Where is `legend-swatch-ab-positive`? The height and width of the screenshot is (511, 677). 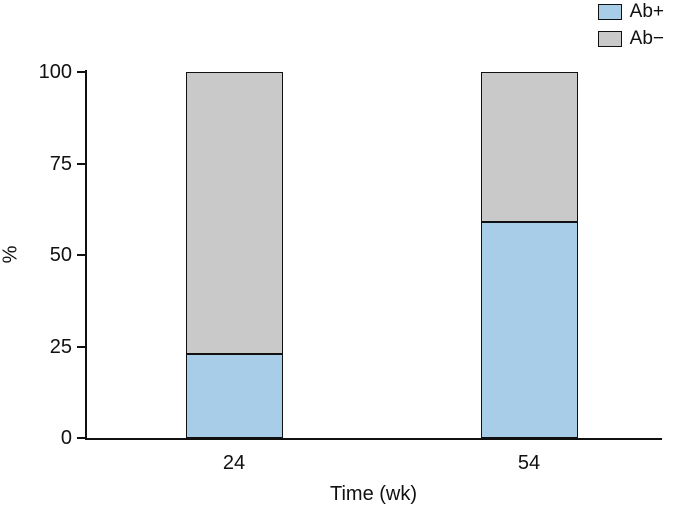
legend-swatch-ab-positive is located at coordinates (609, 12).